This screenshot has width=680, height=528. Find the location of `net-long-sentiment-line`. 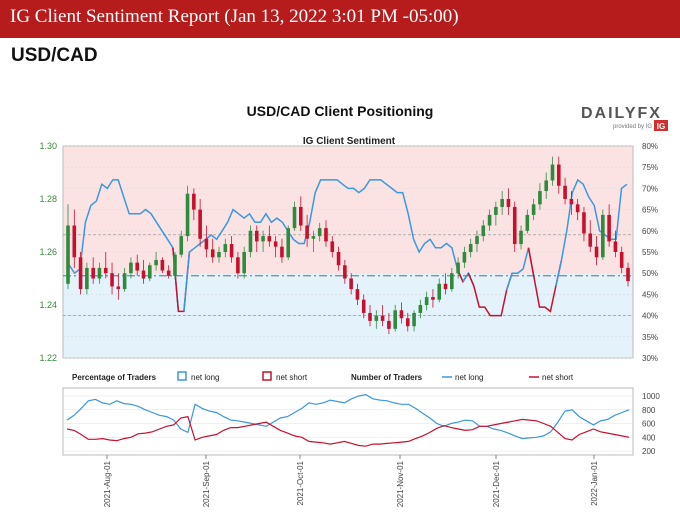

net-long-sentiment-line is located at coordinates (124, 245).